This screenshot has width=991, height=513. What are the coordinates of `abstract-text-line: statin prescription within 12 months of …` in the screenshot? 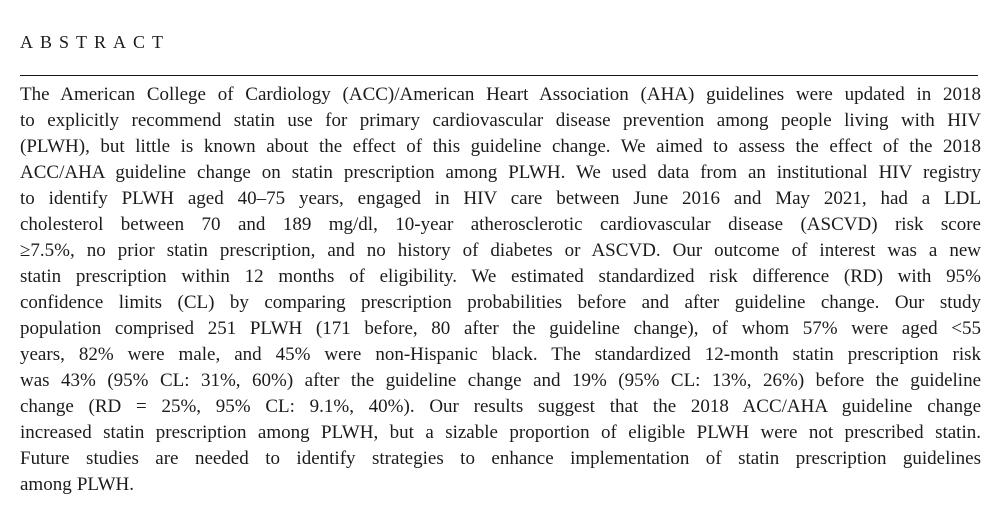 It's located at (500, 276).